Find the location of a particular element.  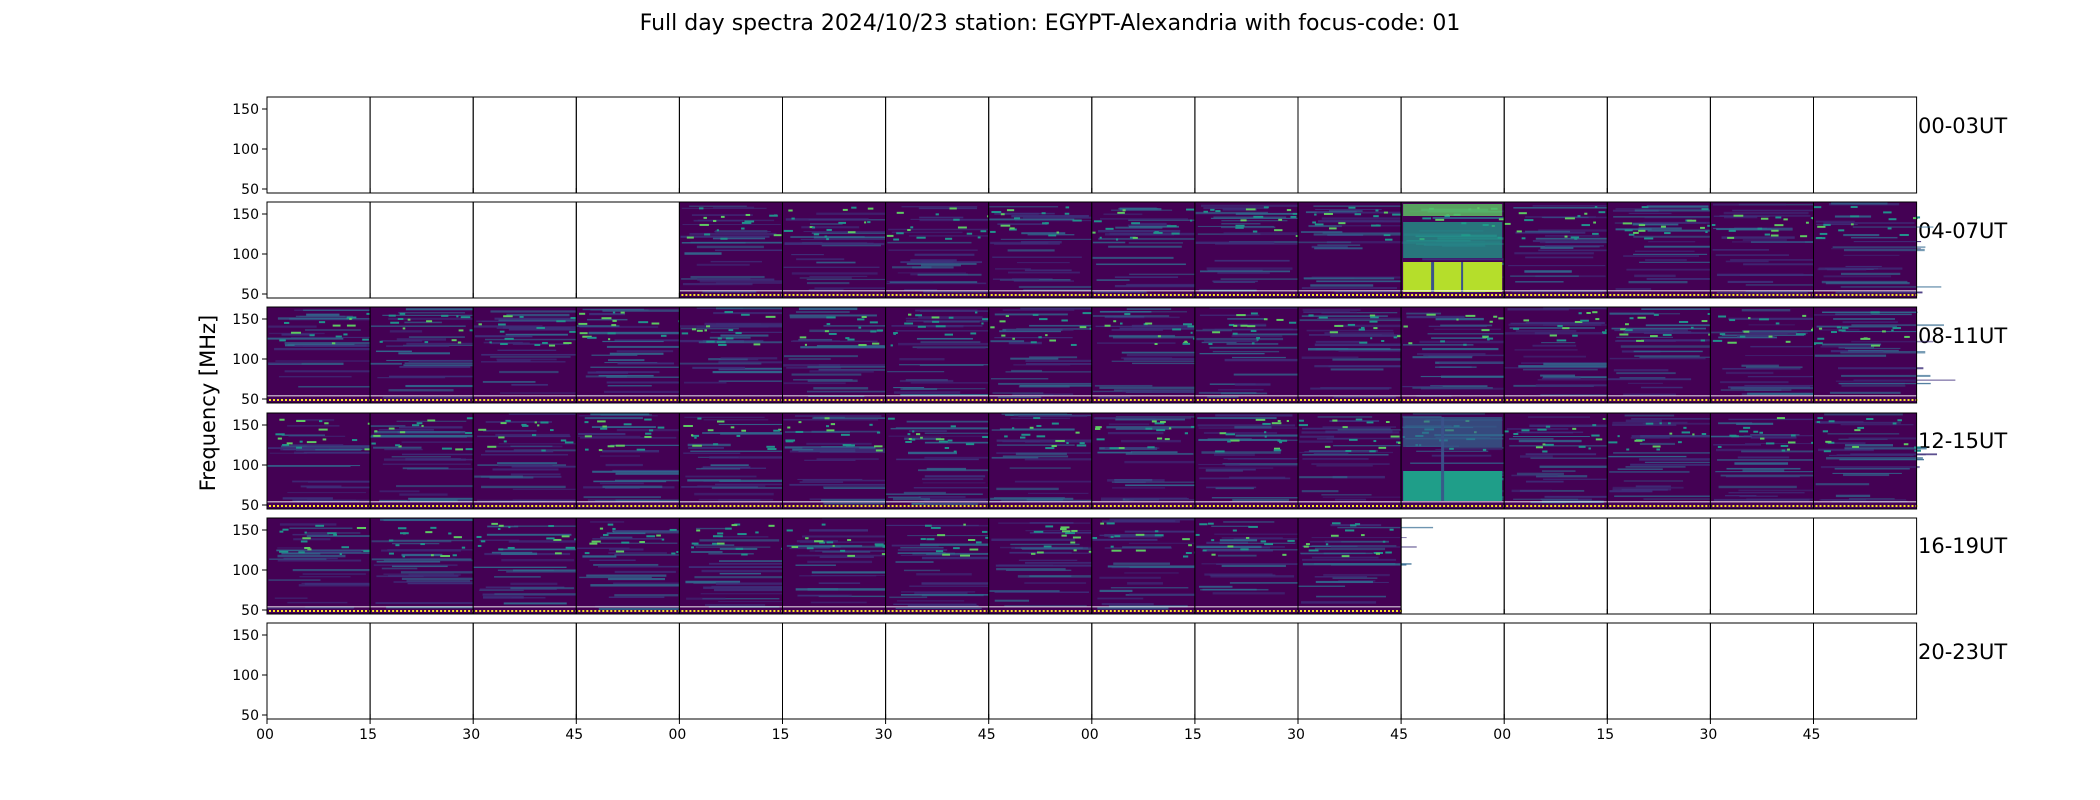

spectrum-background is located at coordinates (1143, 250).